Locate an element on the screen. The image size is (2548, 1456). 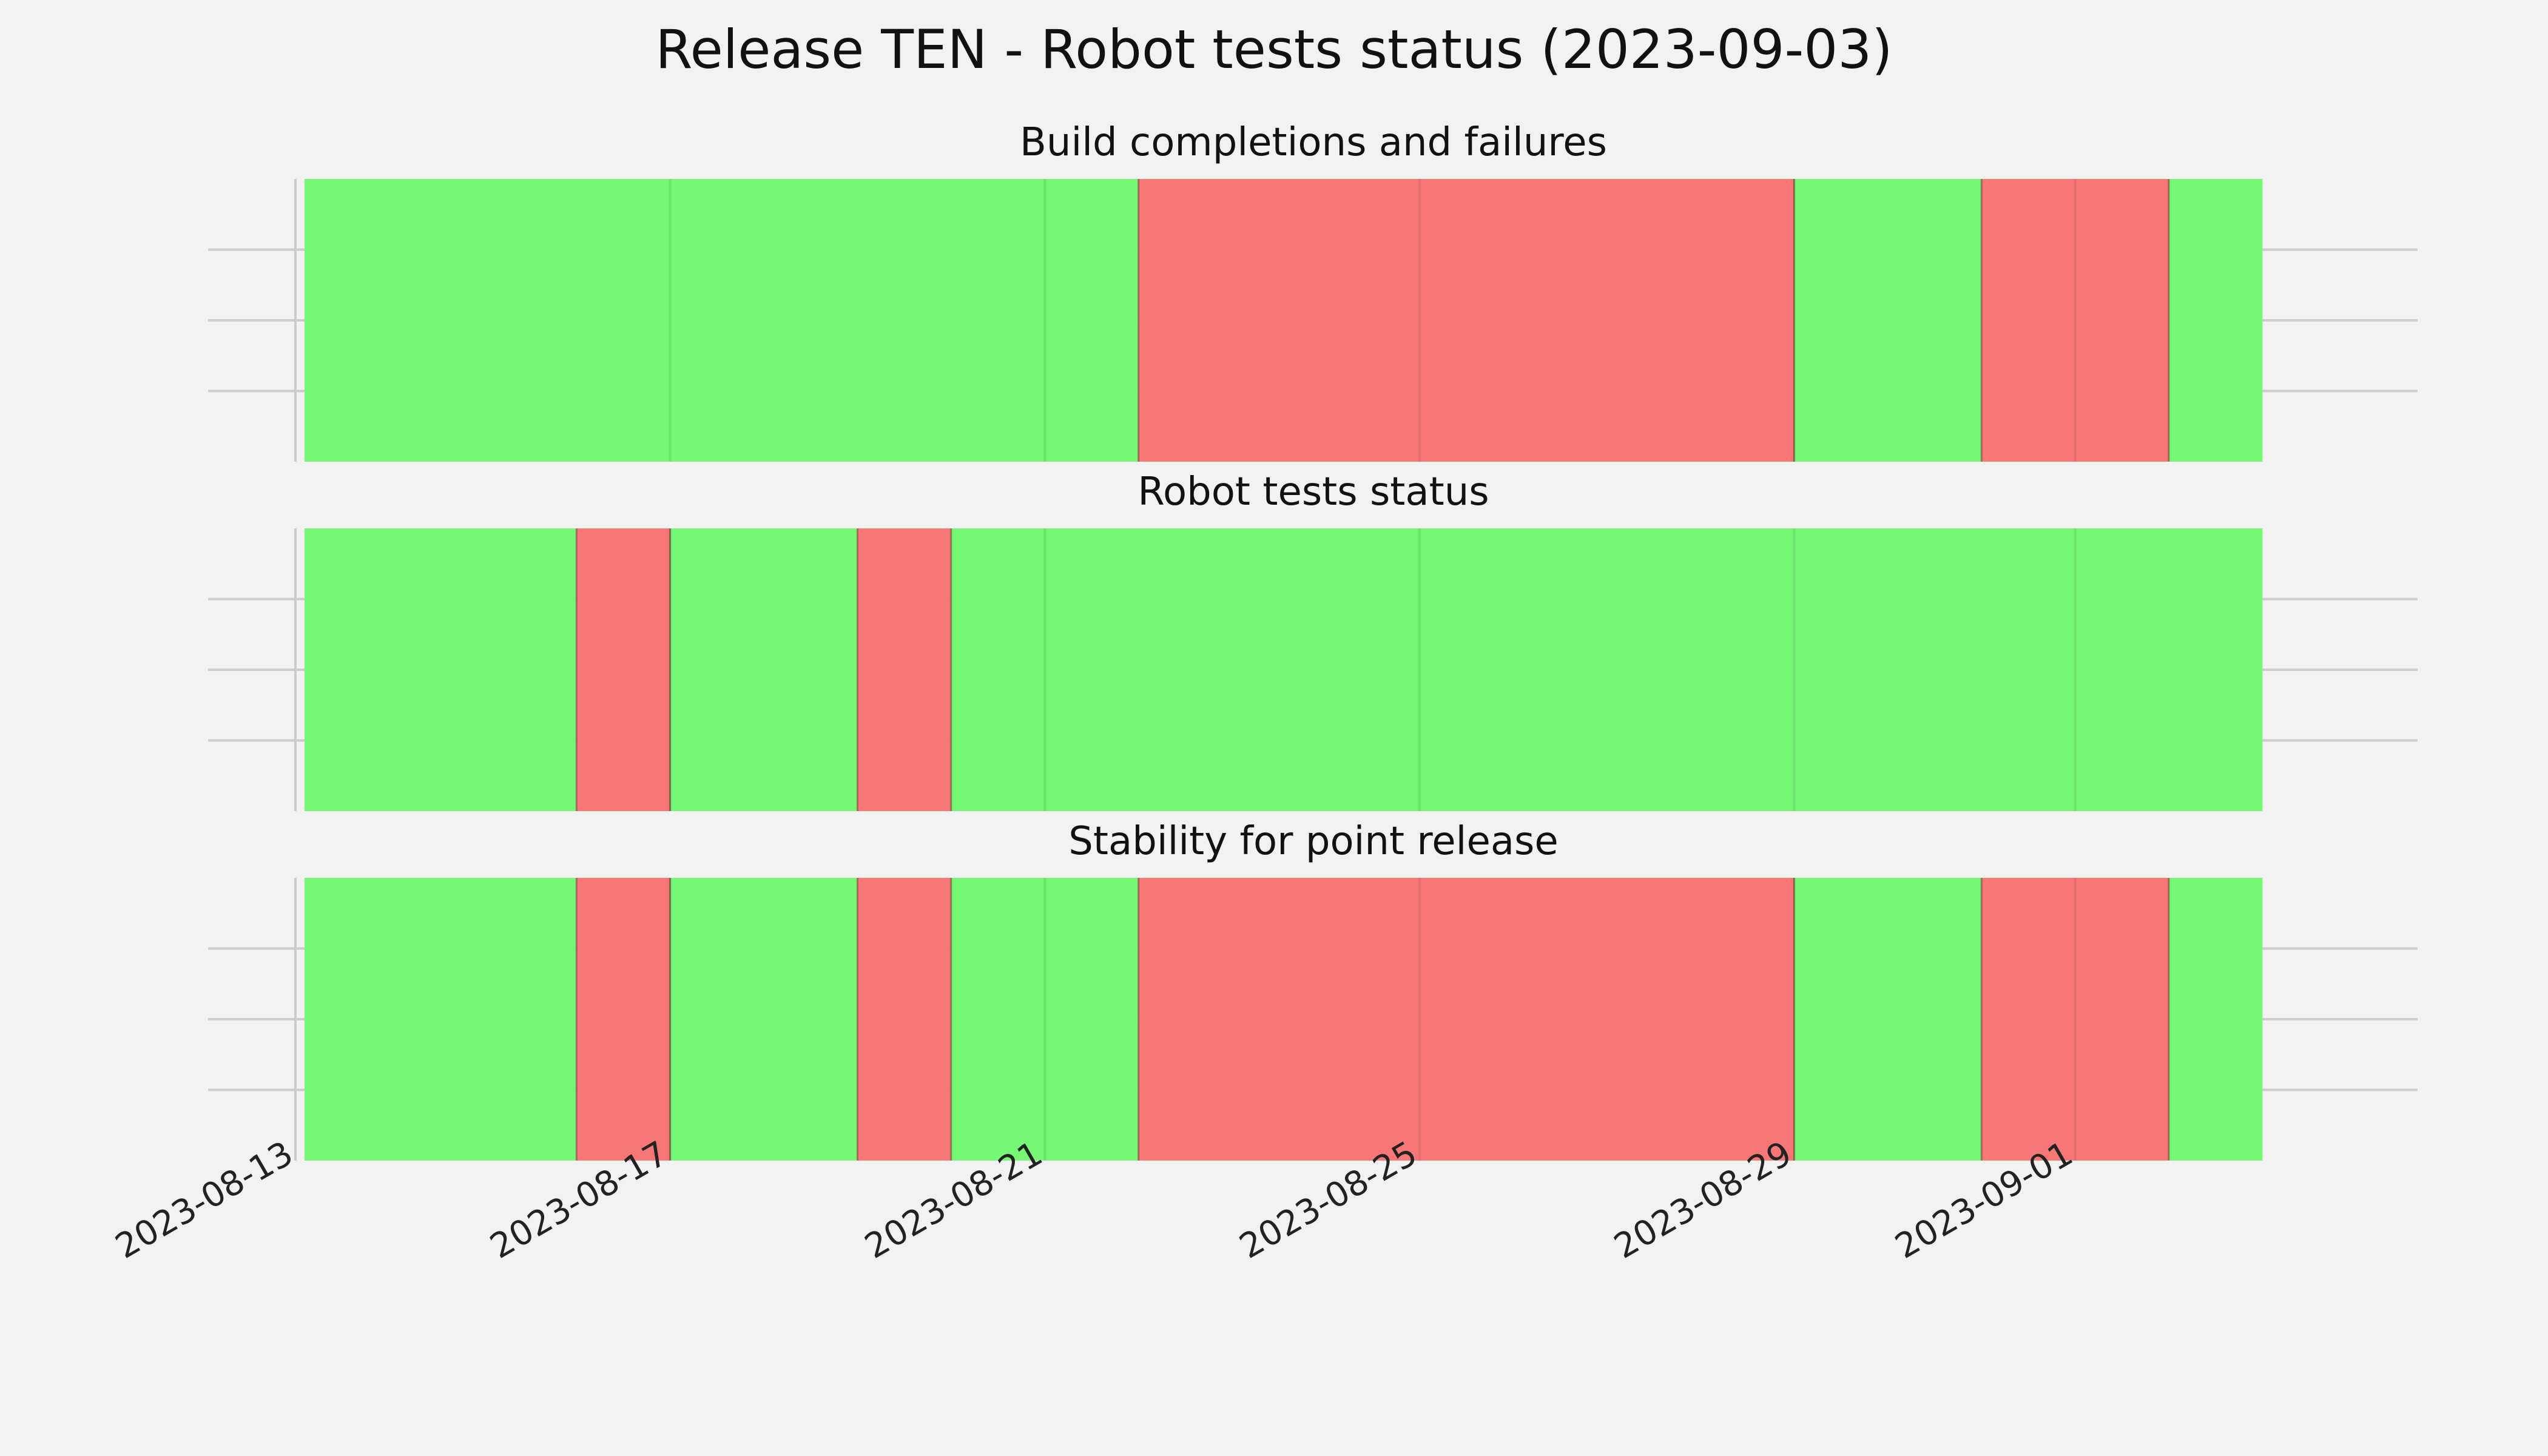
panel-title: Robot tests status is located at coordinates (1313, 492).